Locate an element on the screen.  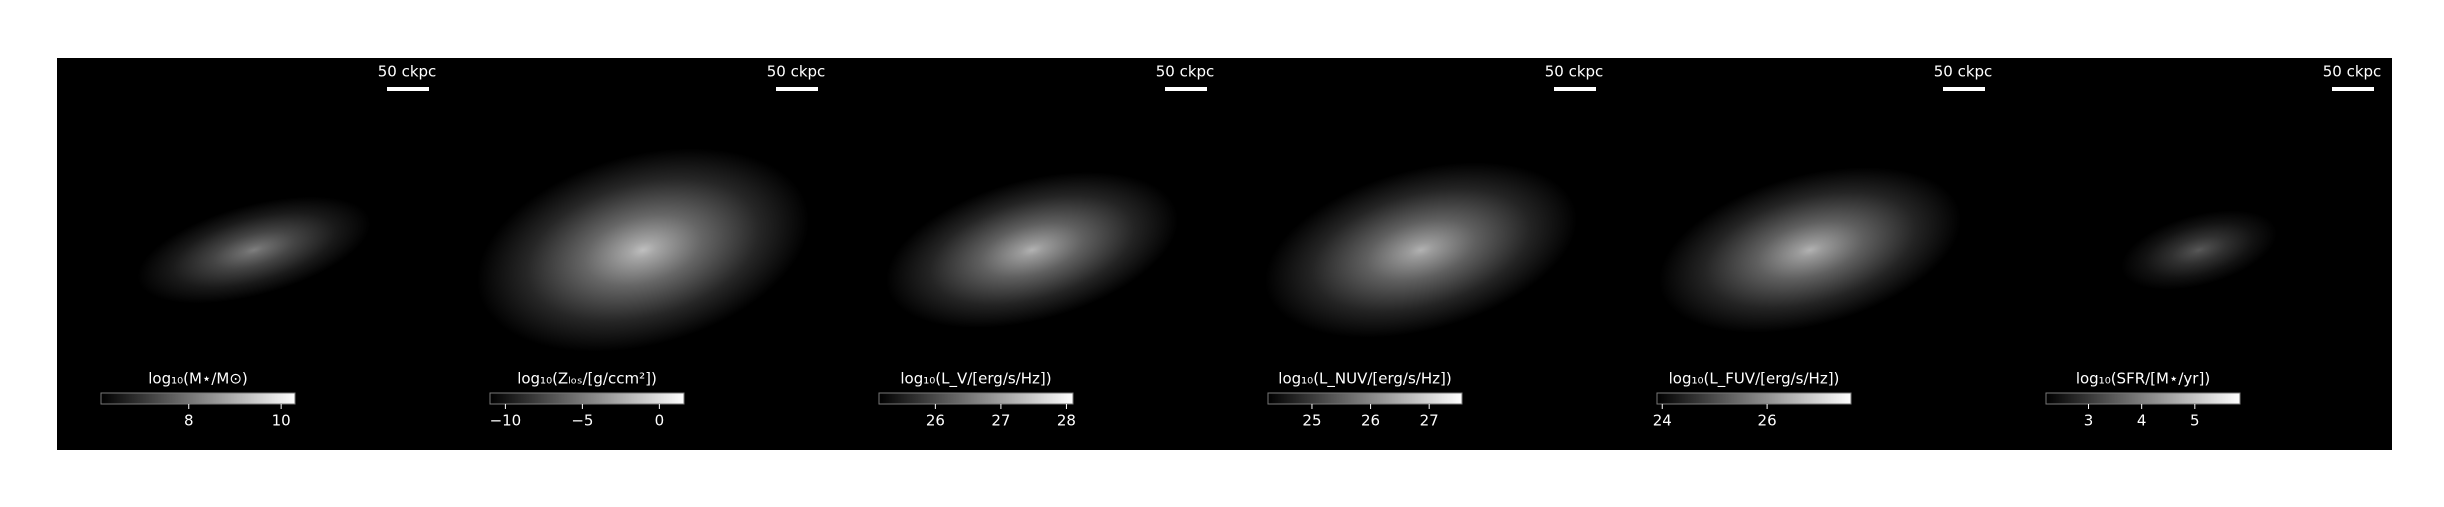
colorbar-tick-label: 28 is located at coordinates (1066, 421).